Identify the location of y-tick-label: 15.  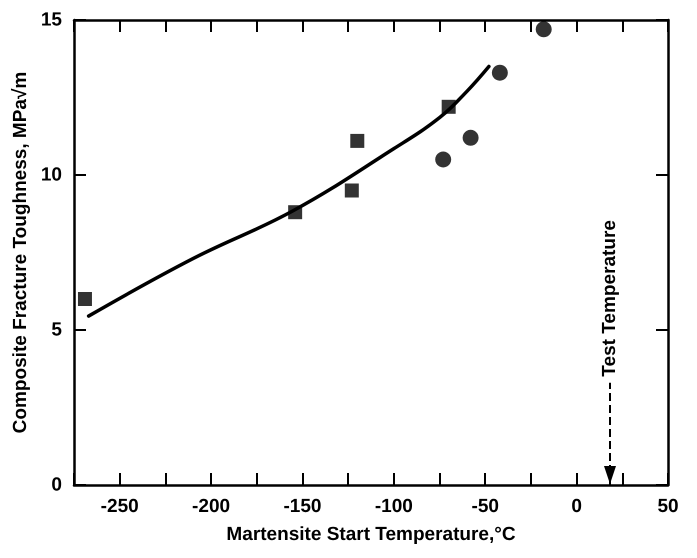
(51, 20).